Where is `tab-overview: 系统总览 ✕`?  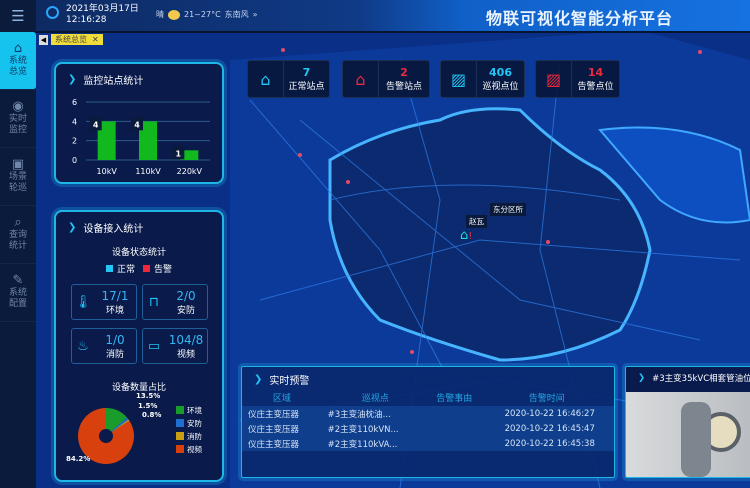 tab-overview: 系统总览 ✕ is located at coordinates (77, 39).